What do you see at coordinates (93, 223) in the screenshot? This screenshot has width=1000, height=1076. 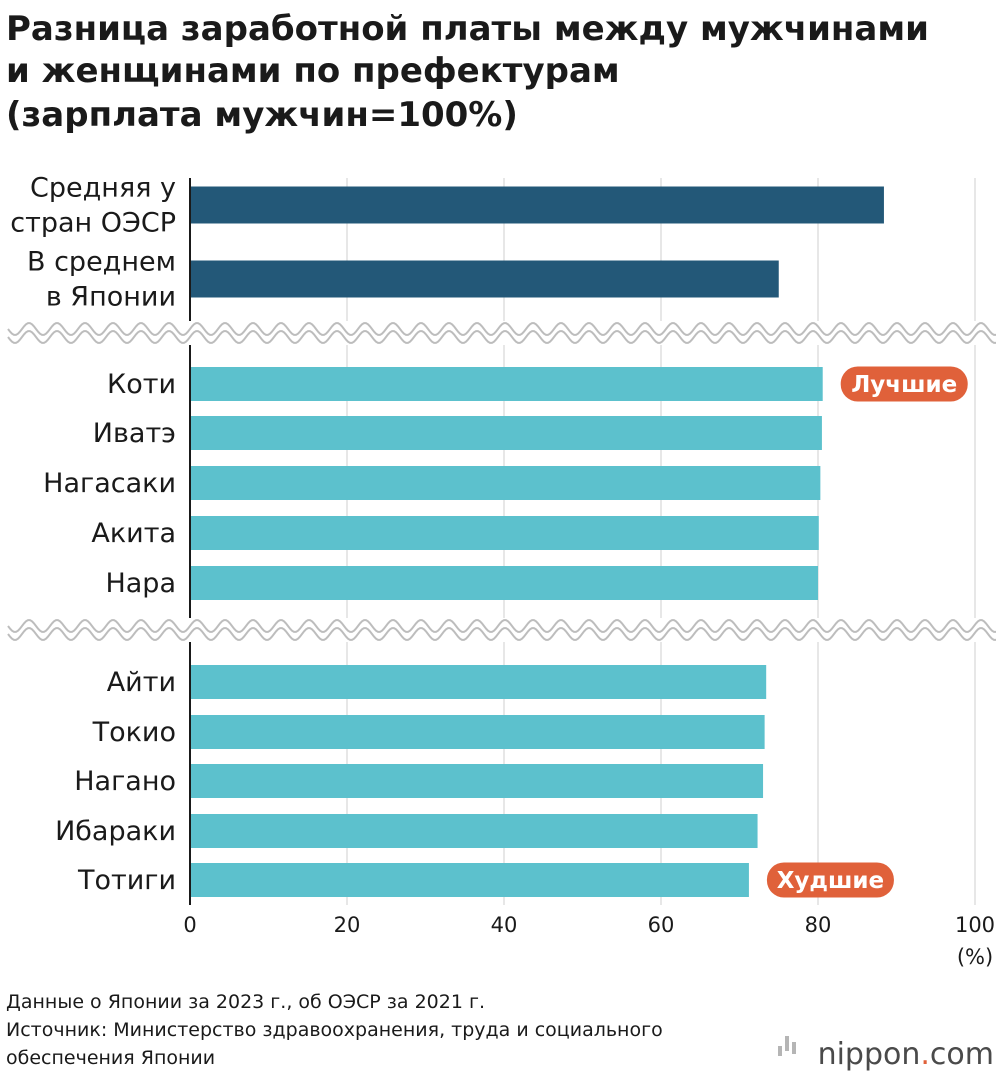 I see `category-label: стран ОЭСР` at bounding box center [93, 223].